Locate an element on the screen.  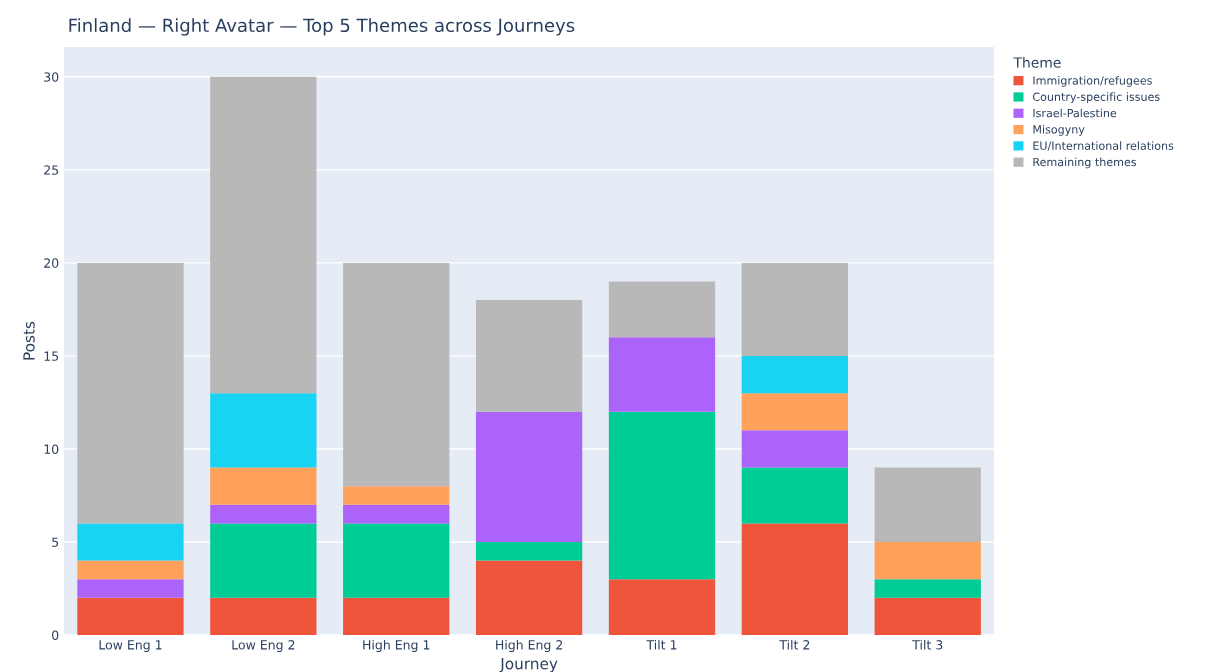
legend-label: Misogyny is located at coordinates (1059, 130).